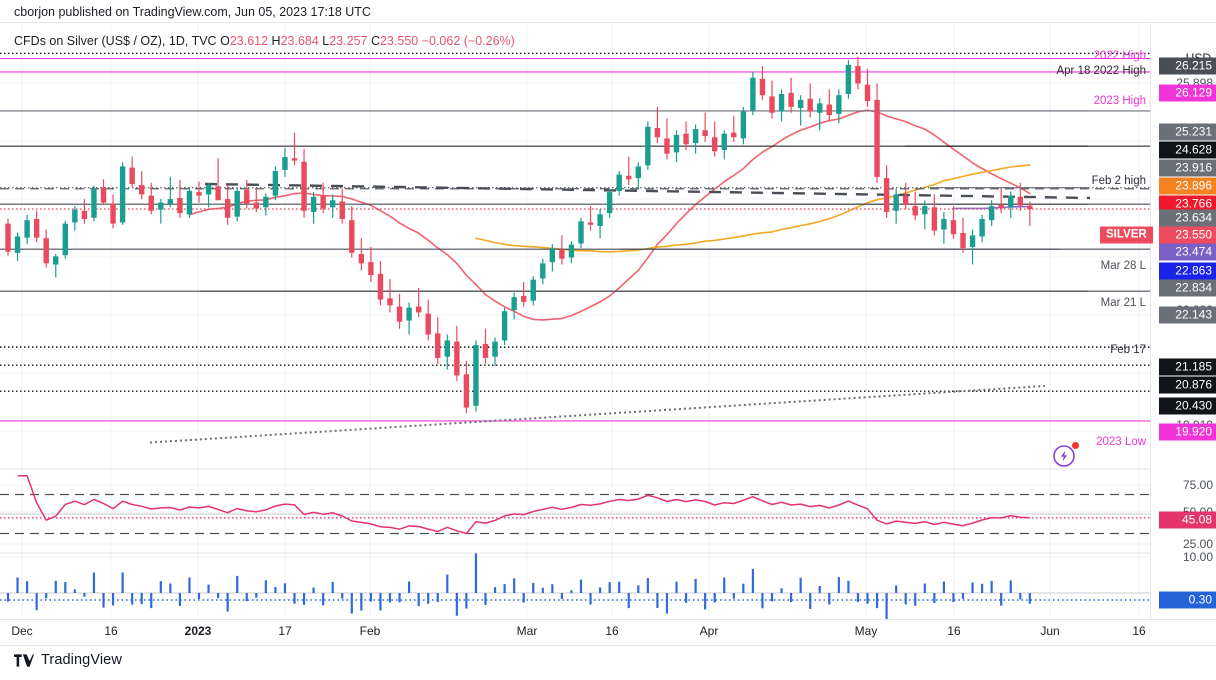  I want to click on legend-close-value: 23.550, so click(399, 41).